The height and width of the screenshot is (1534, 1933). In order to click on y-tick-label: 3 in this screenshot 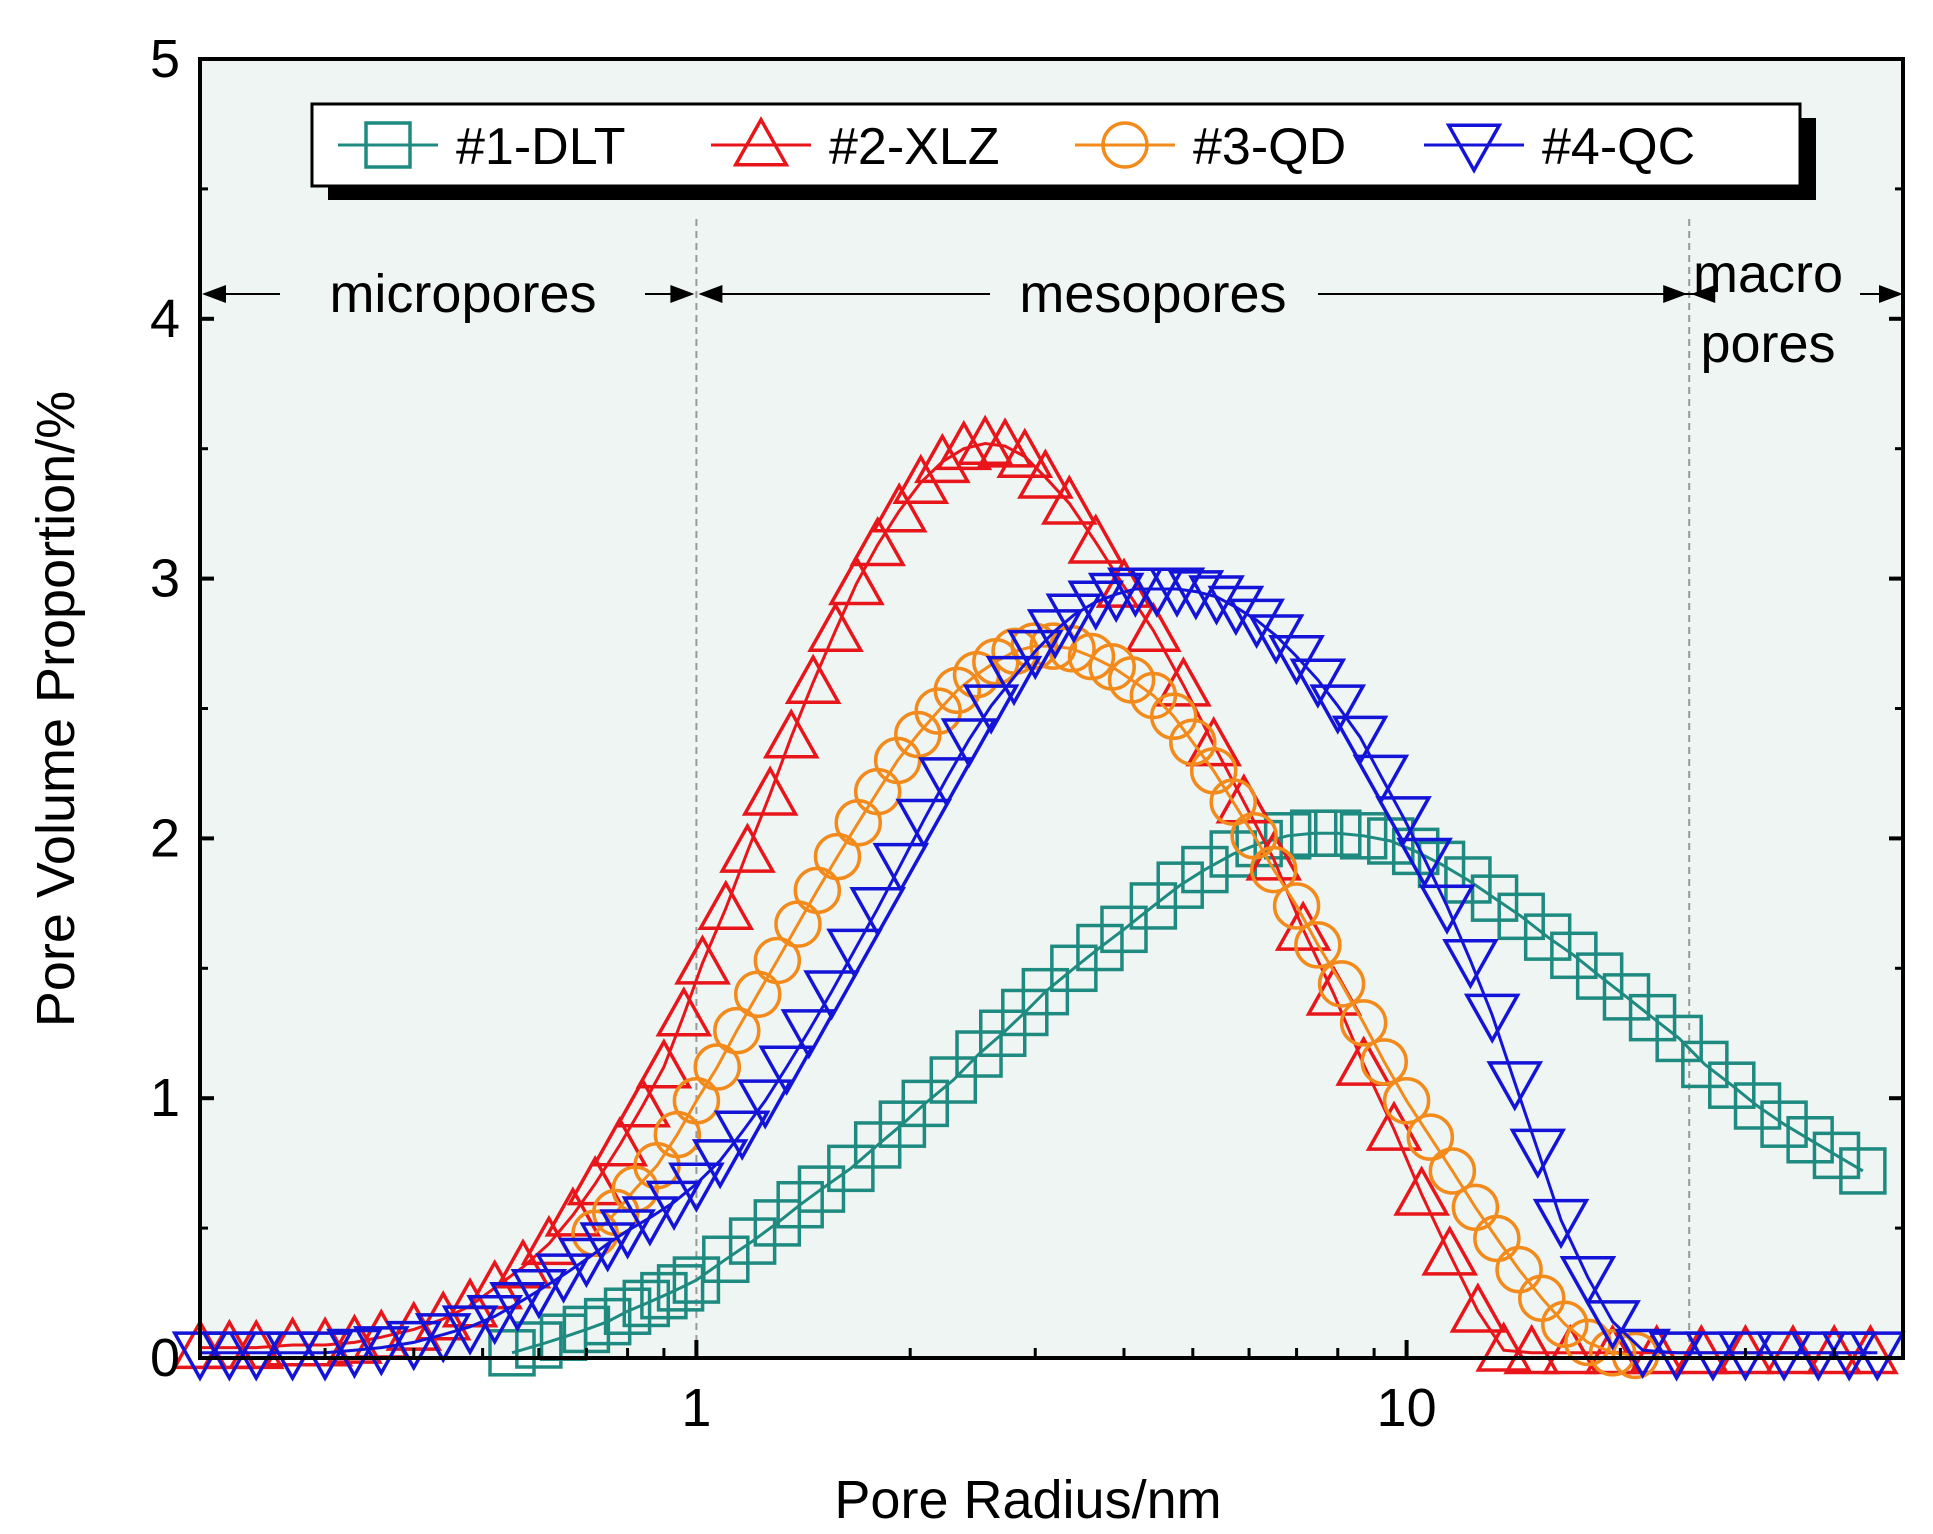, I will do `click(165, 579)`.